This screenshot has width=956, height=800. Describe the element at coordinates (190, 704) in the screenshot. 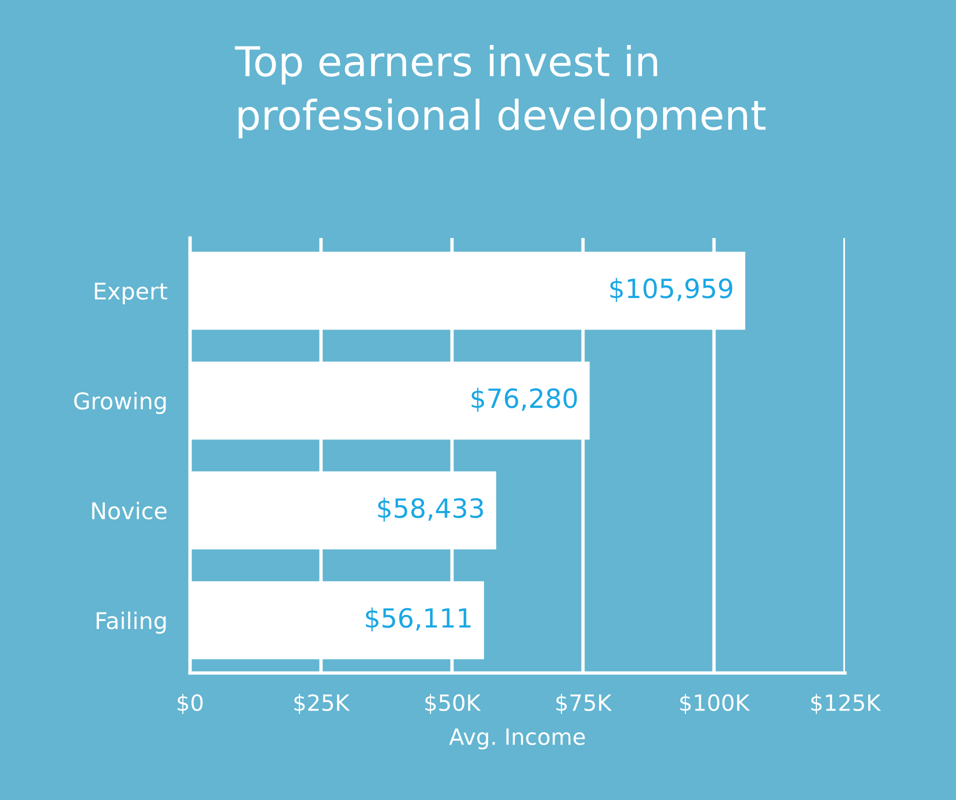

I see `x-tick-label: $0` at that location.